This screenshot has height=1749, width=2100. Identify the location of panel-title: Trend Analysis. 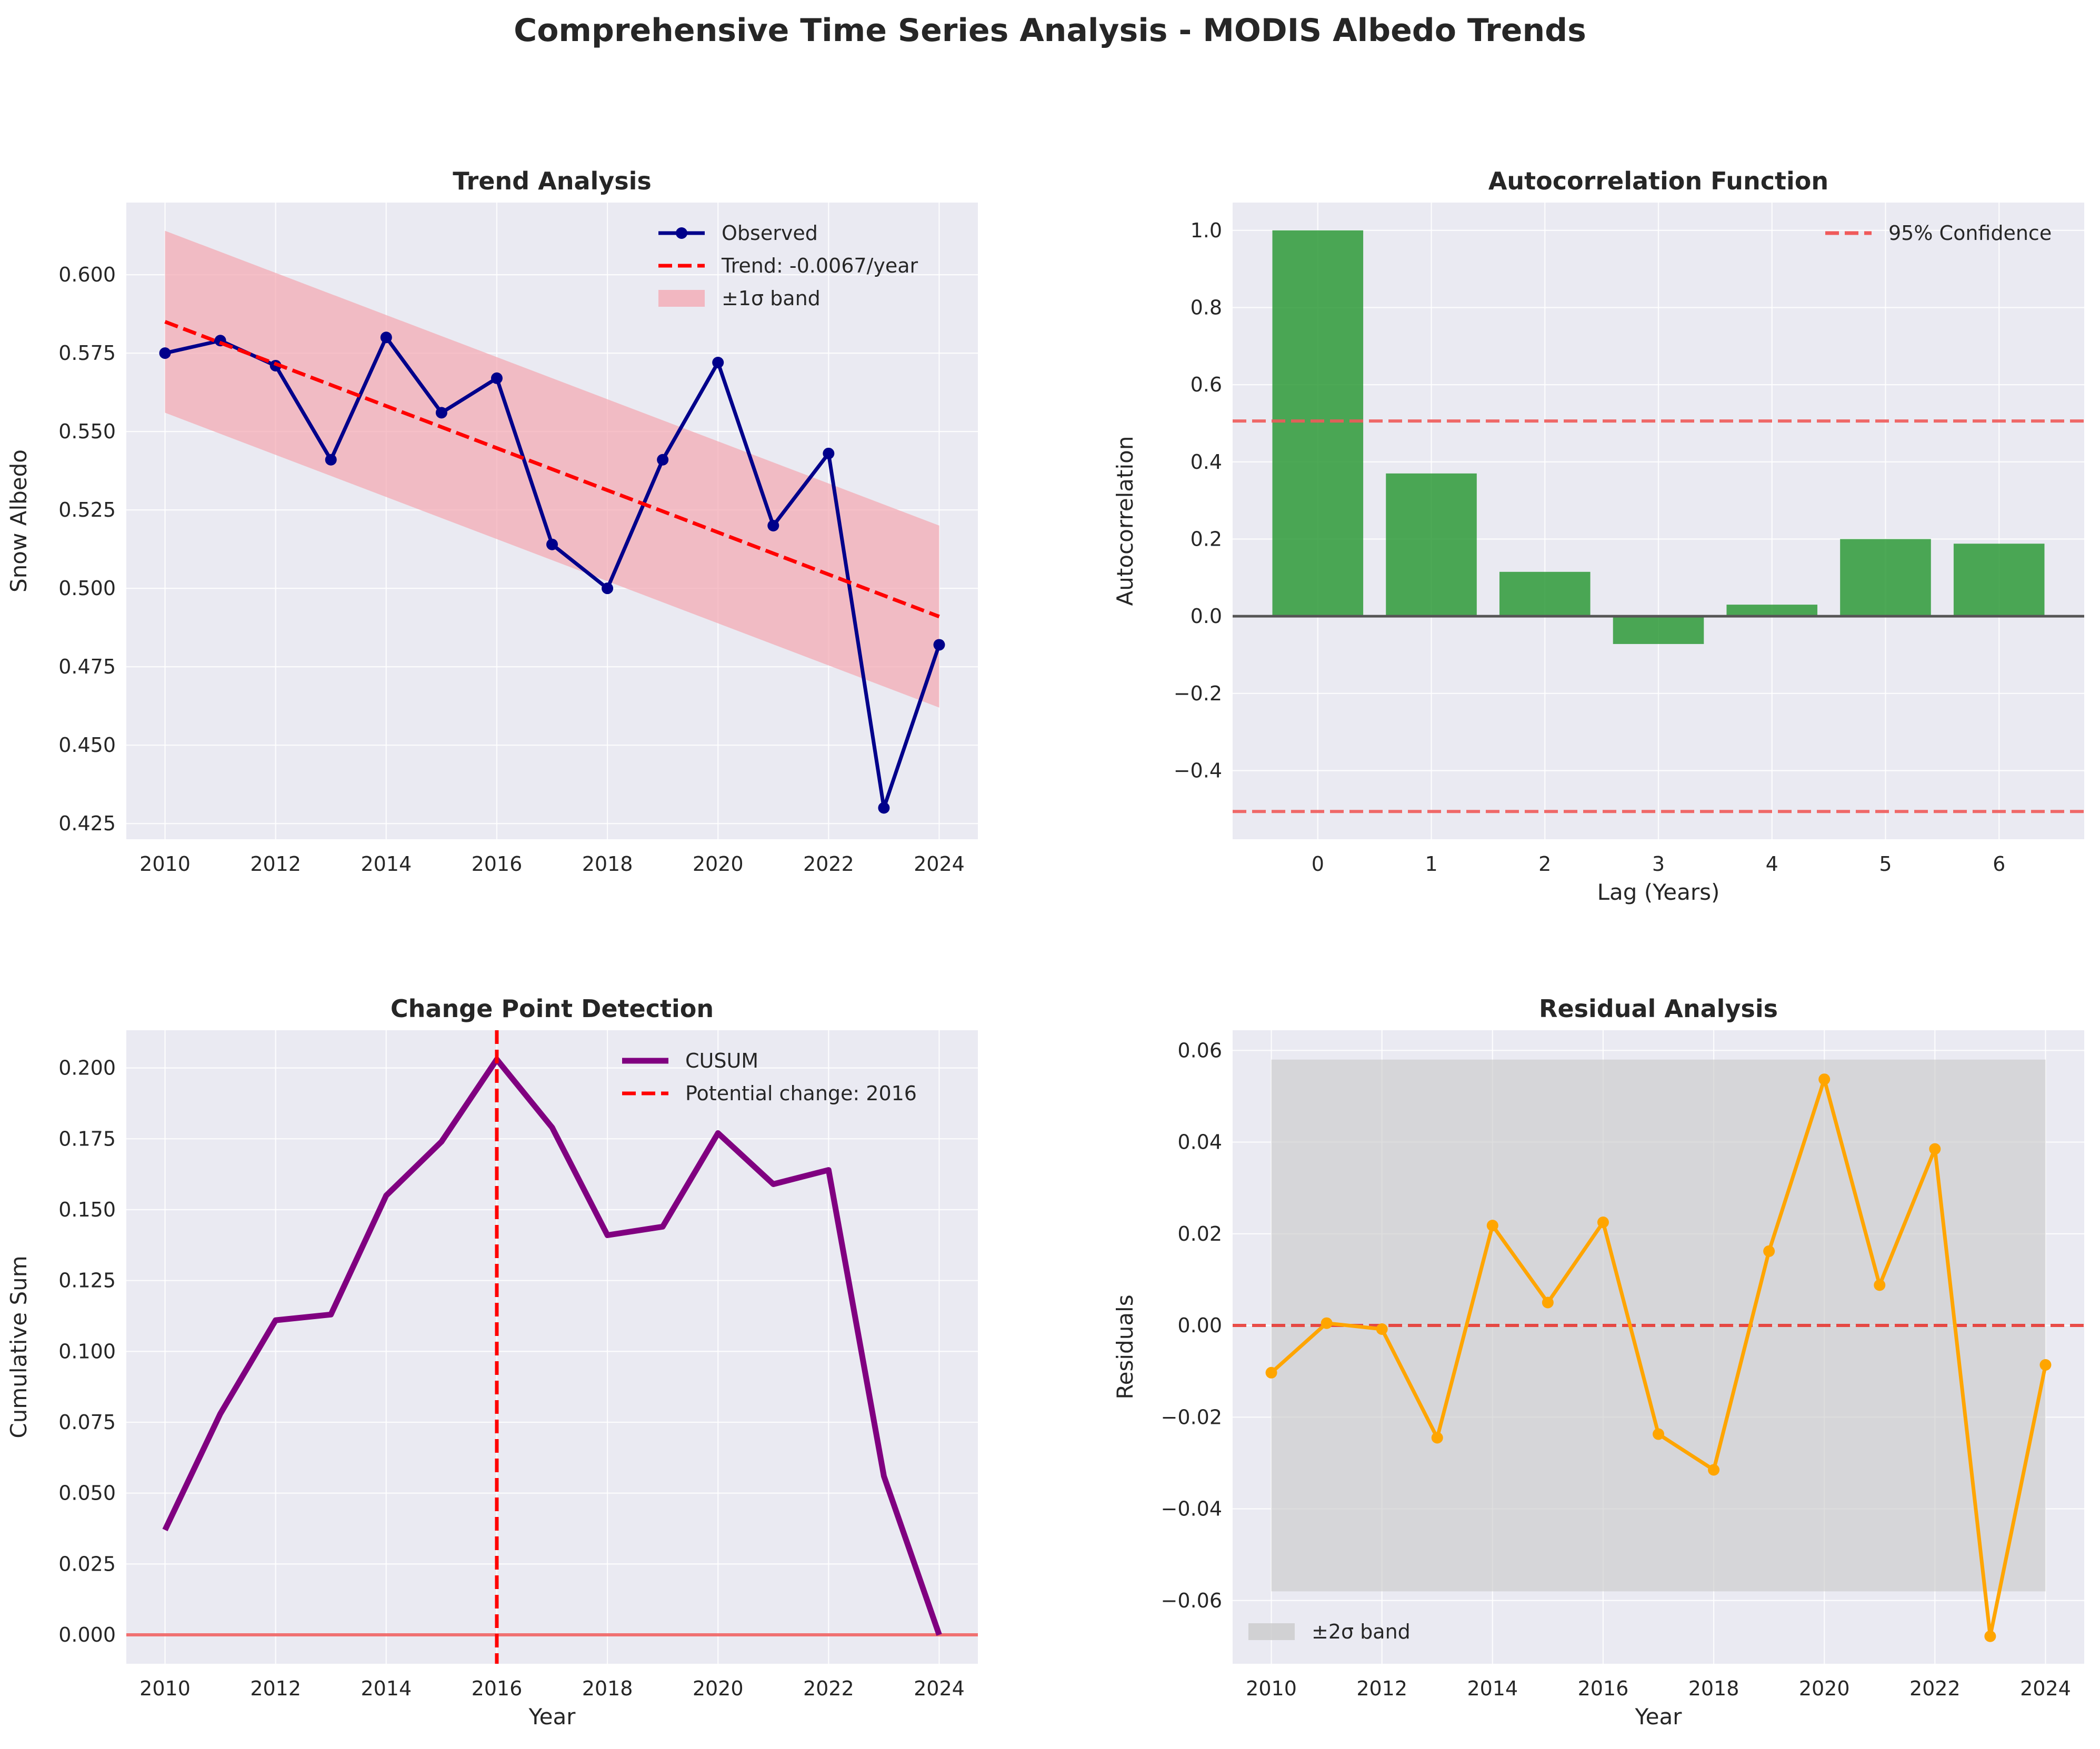
(552, 181).